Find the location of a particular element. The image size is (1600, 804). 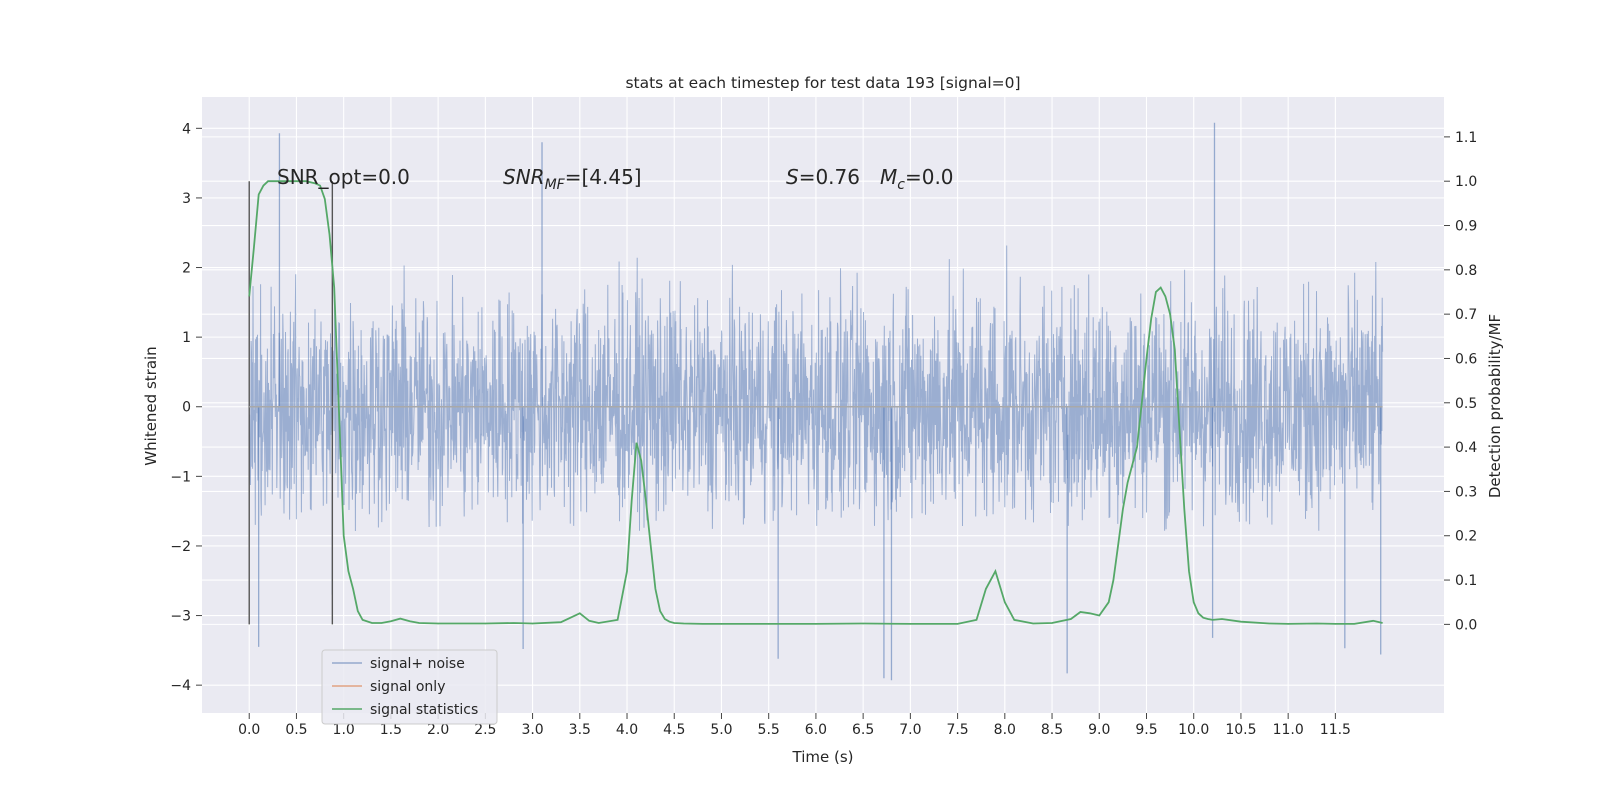

x-tick-label: 6.0 is located at coordinates (816, 730).